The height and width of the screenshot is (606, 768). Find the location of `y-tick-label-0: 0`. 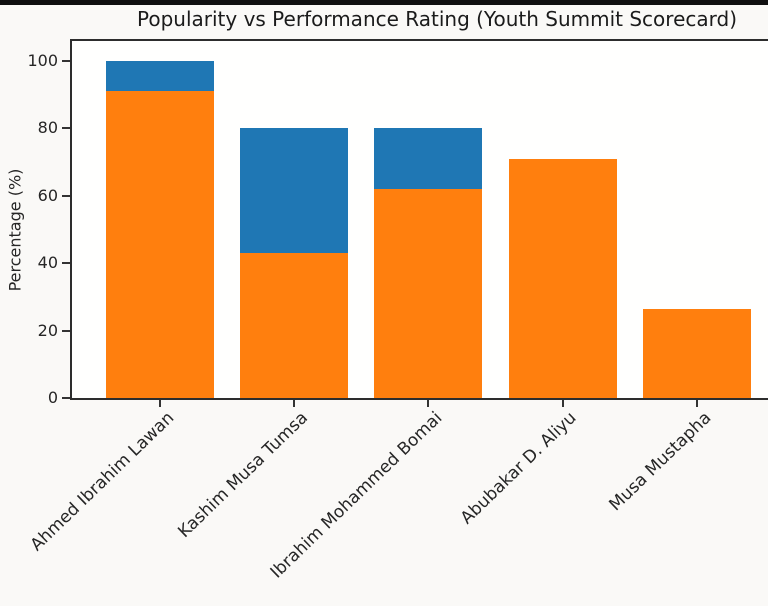

y-tick-label-0: 0 is located at coordinates (52, 397).